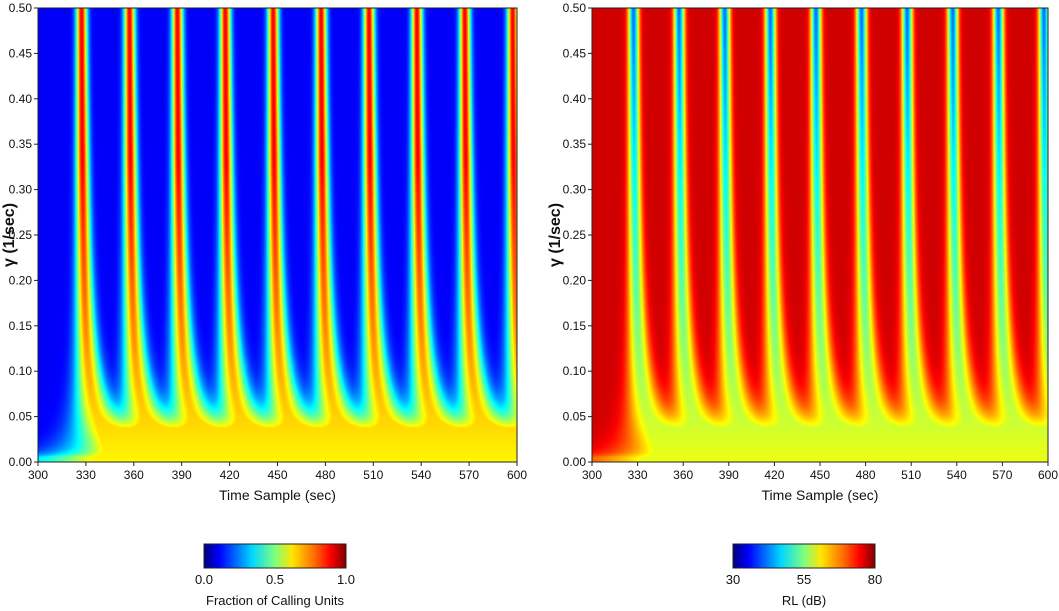  I want to click on right-x-axis-label: Time Sample (sec), so click(820, 495).